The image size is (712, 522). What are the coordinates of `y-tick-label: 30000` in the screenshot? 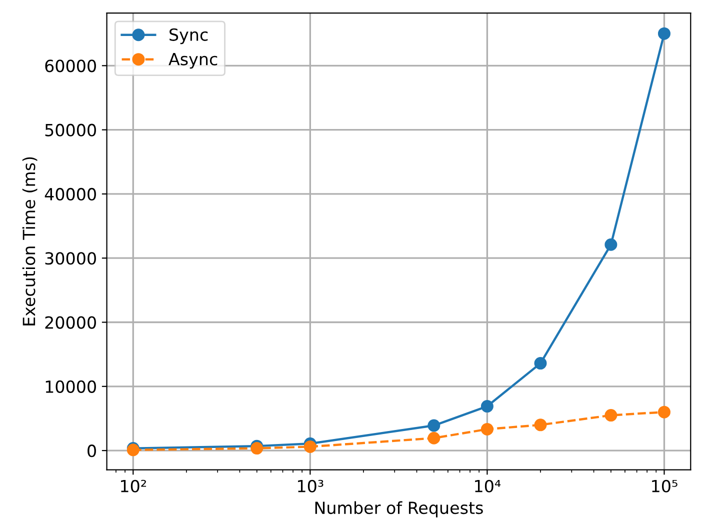 It's located at (70, 258).